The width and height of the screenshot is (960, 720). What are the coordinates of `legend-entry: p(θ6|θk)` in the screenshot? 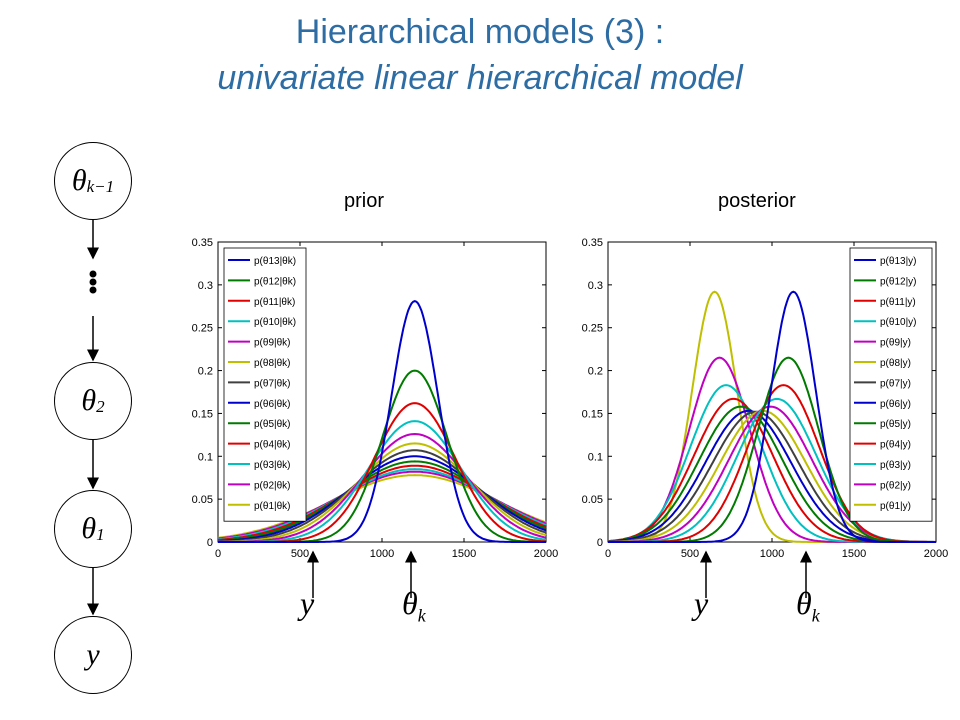 It's located at (272, 404).